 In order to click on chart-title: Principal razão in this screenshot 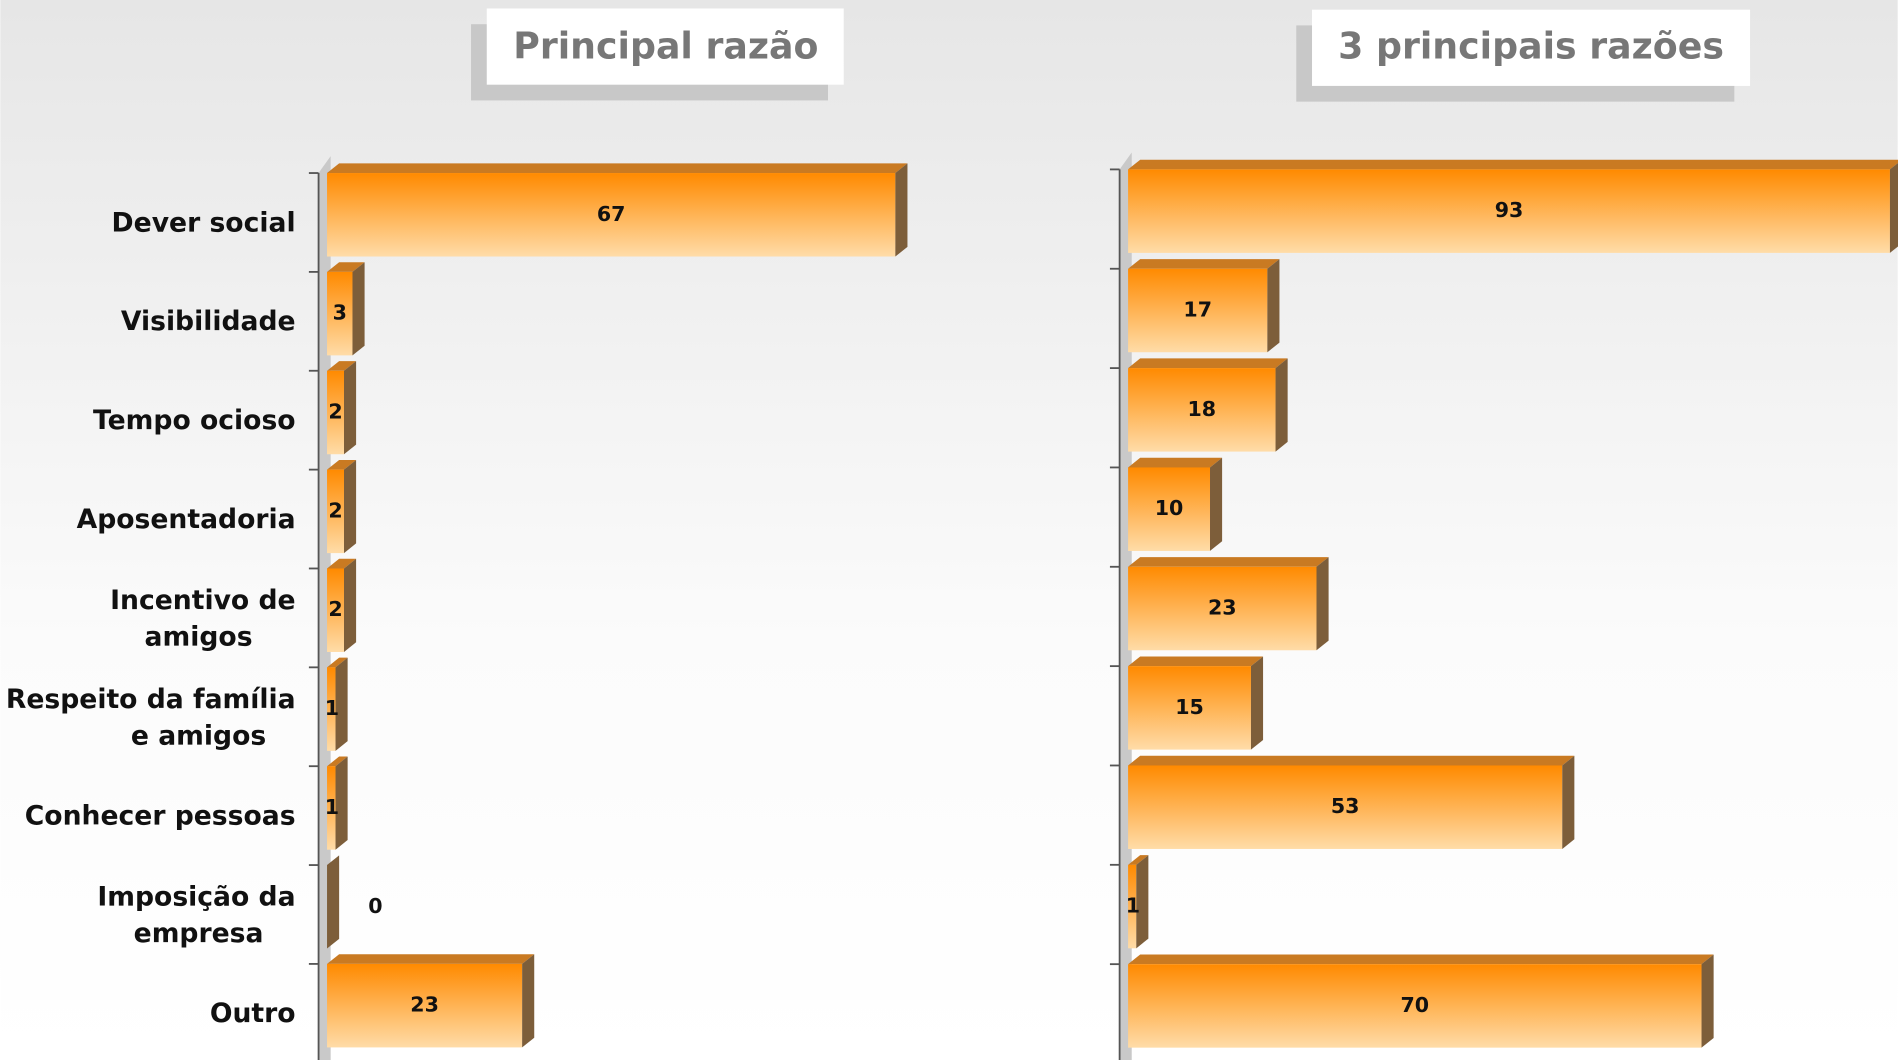, I will do `click(665, 45)`.